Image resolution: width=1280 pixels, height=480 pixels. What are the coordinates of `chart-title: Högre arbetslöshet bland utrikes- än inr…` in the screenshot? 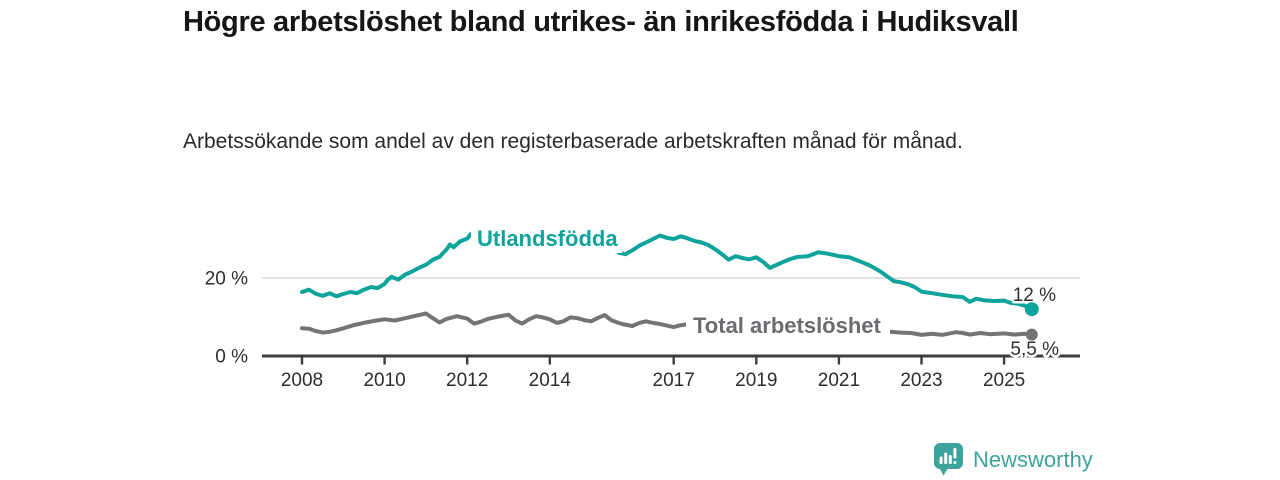 It's located at (601, 22).